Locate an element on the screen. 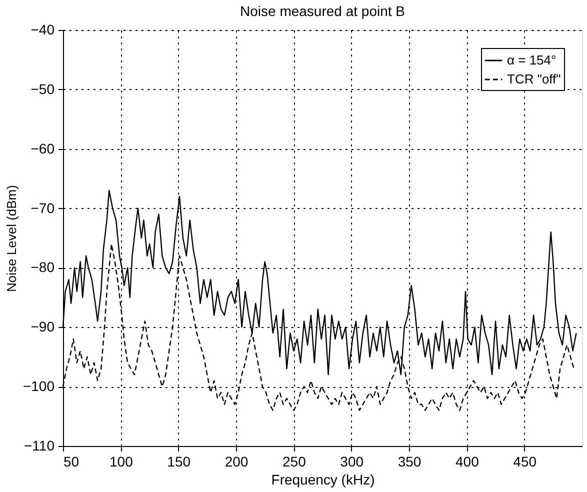  x-tick-label: 250 is located at coordinates (294, 462).